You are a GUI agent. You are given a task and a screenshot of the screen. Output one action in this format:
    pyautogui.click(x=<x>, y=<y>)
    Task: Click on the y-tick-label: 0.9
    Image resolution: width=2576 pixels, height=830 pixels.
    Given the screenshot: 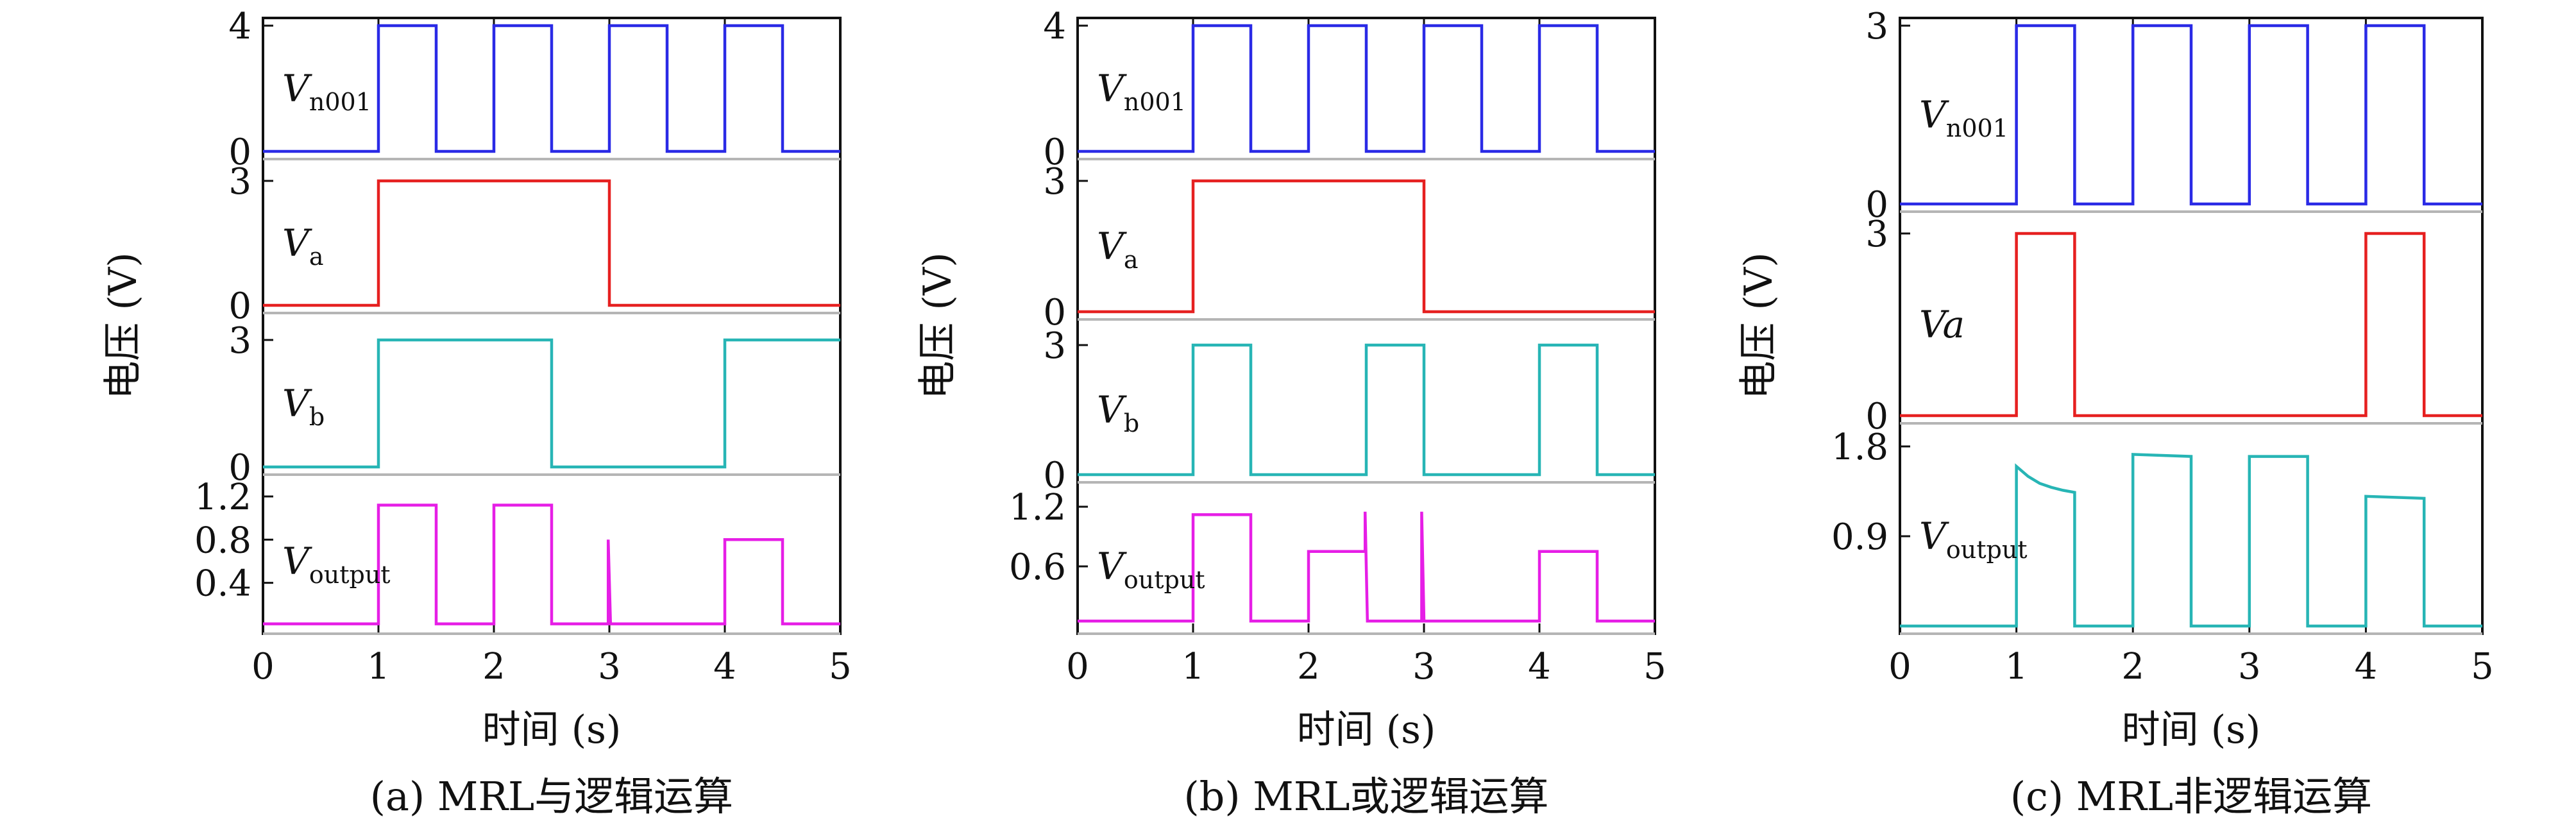 What is the action you would take?
    pyautogui.click(x=1859, y=537)
    